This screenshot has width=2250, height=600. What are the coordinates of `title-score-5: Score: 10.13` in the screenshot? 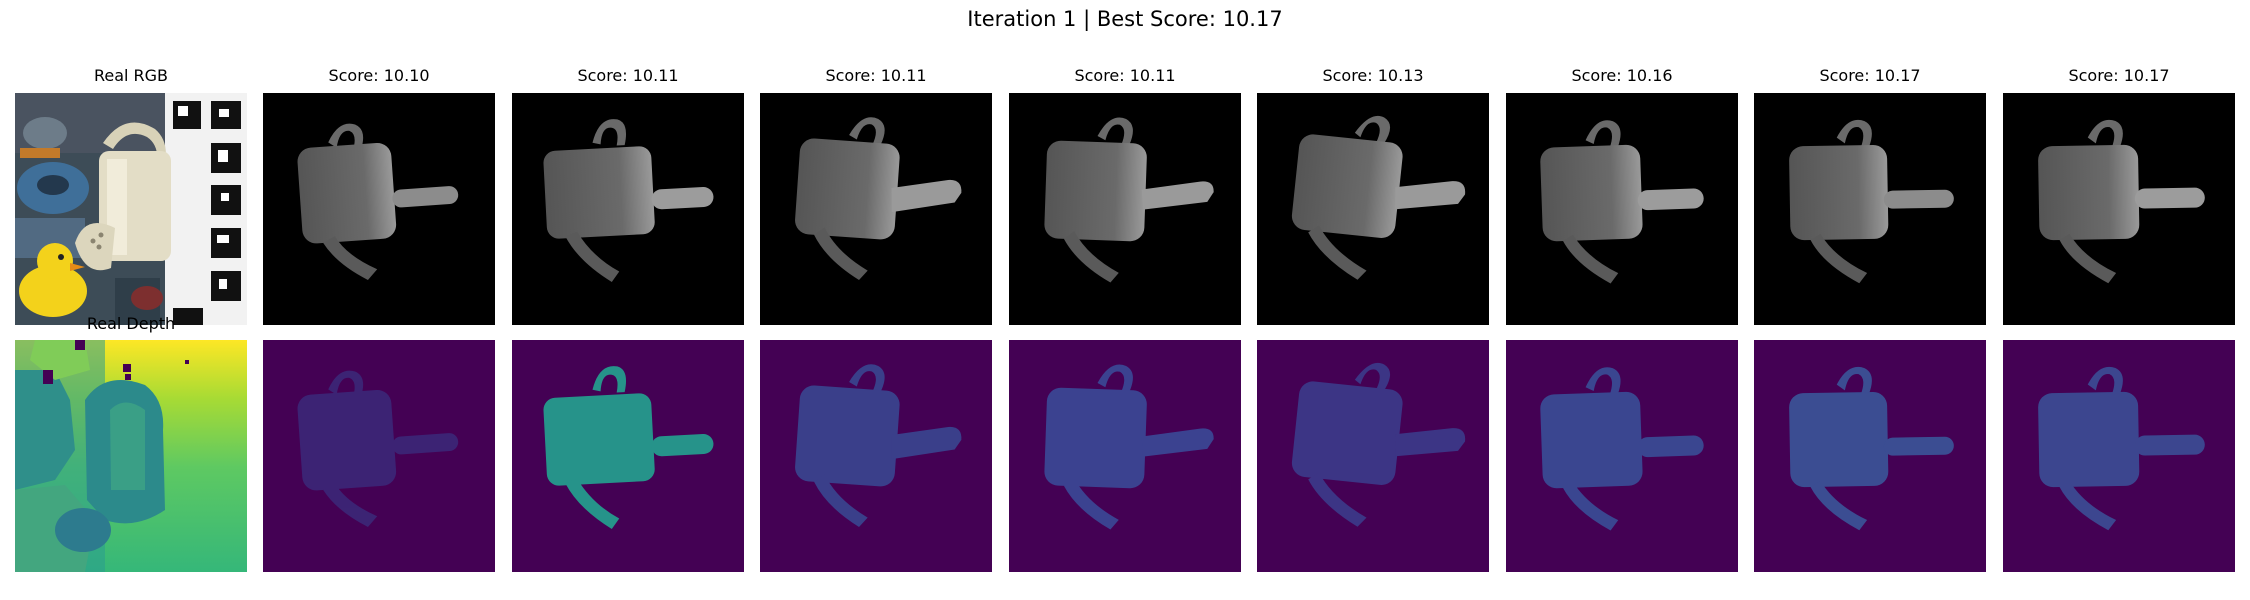 It's located at (1373, 75).